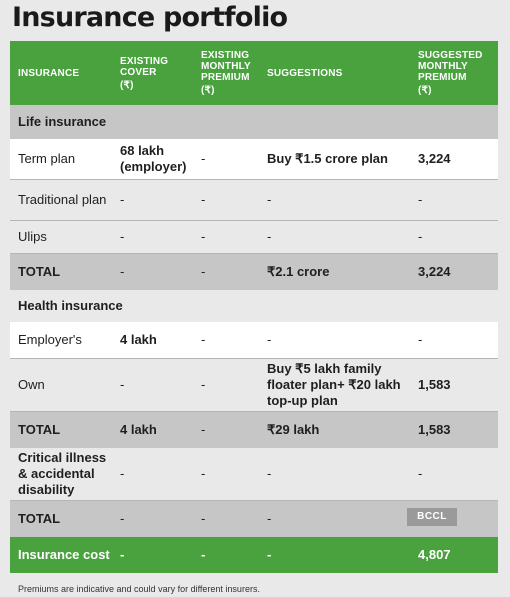 Image resolution: width=510 pixels, height=597 pixels. I want to click on cell-suggestion: Buy ₹1.5 crore plan, so click(334, 159).